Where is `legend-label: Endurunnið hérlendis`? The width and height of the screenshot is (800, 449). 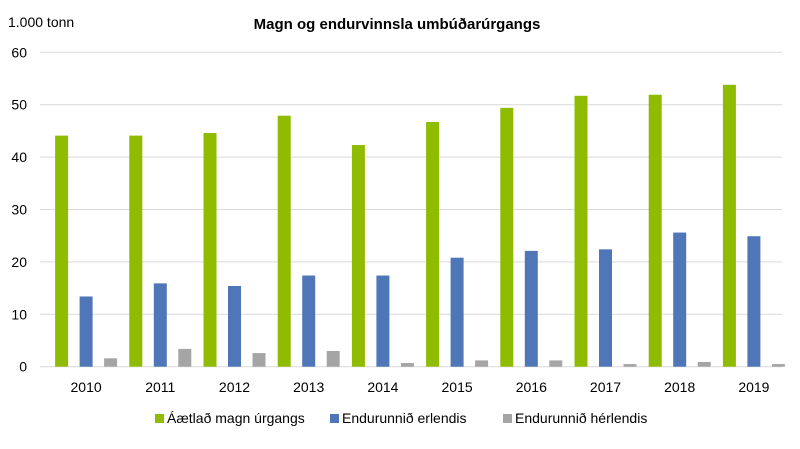 legend-label: Endurunnið hérlendis is located at coordinates (581, 418).